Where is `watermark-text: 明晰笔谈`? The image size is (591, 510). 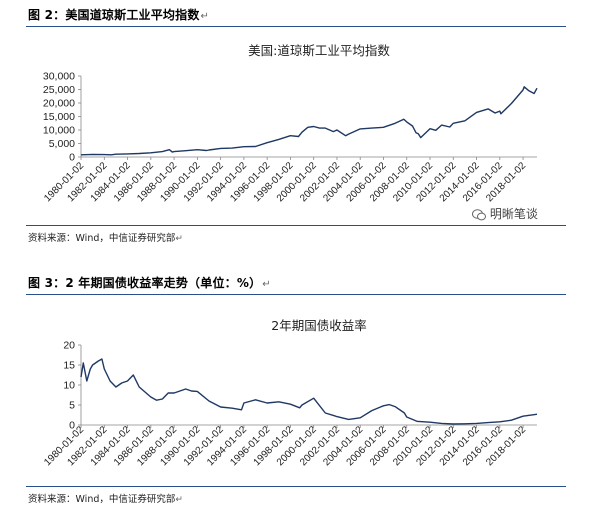 watermark-text: 明晰笔谈 is located at coordinates (513, 214).